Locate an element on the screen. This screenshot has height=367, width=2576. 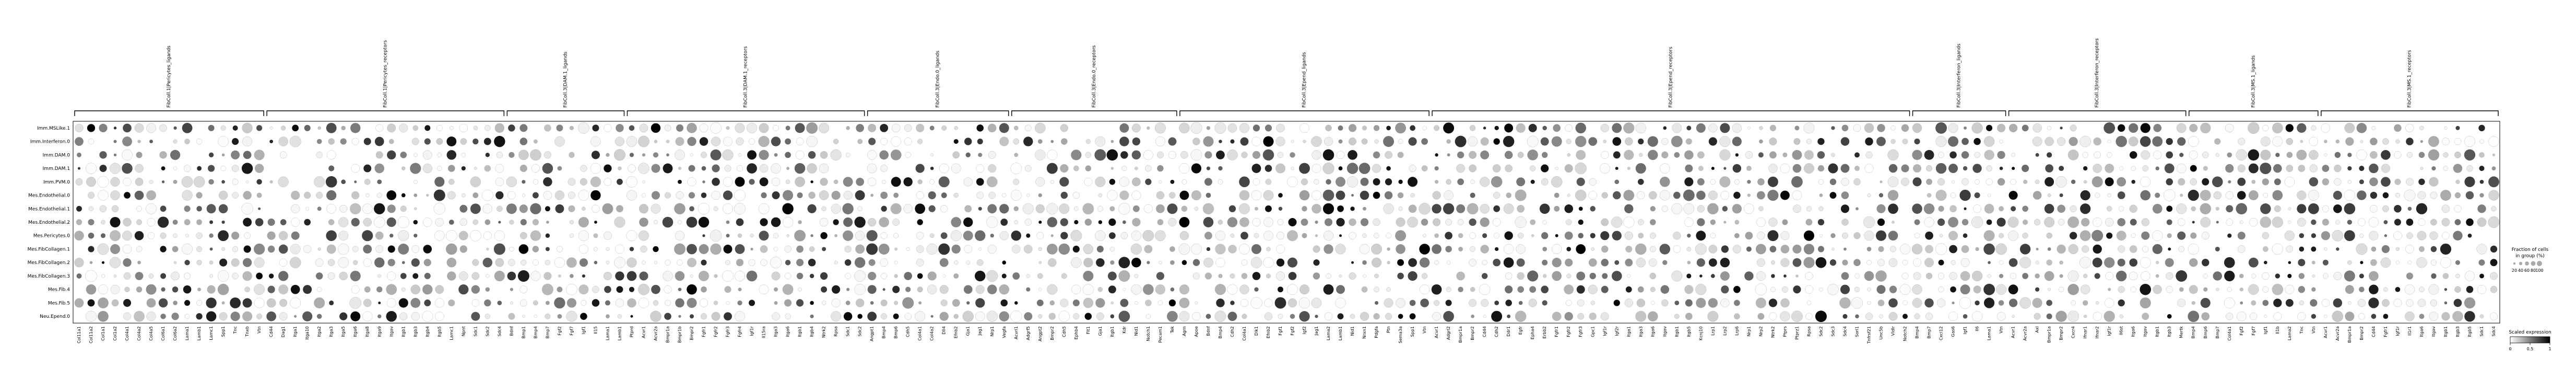
gene-label: Itgb5 is located at coordinates (439, 331).